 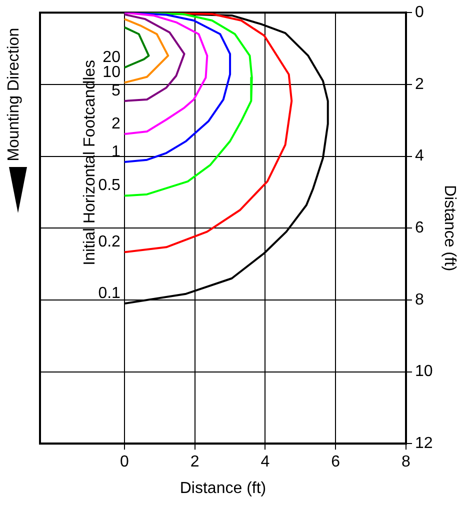 I want to click on y-tick-label: 10, so click(x=424, y=371).